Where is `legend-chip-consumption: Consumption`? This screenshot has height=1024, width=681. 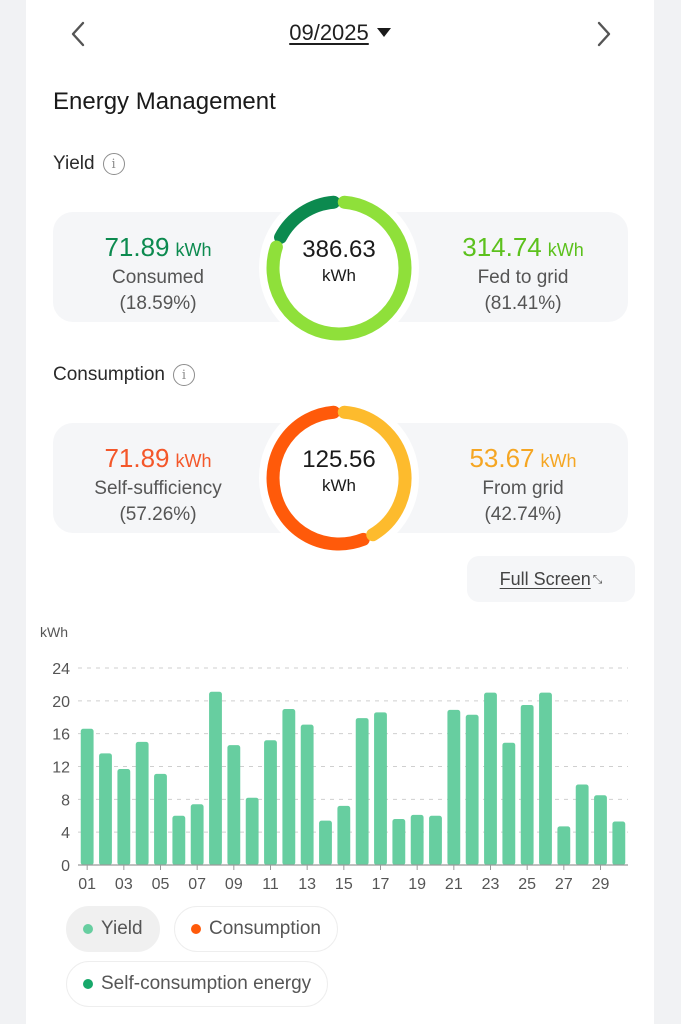
legend-chip-consumption: Consumption is located at coordinates (256, 929).